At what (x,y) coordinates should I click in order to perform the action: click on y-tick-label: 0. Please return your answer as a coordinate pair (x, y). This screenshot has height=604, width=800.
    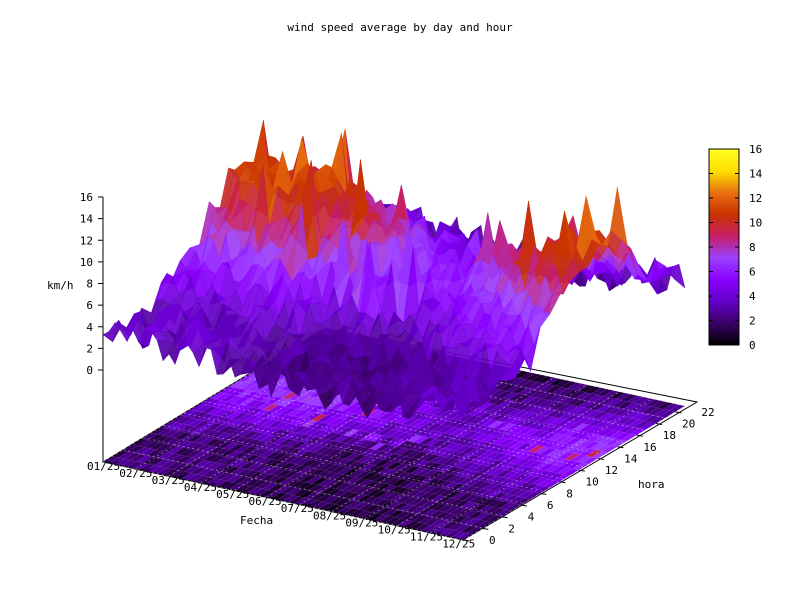
    Looking at the image, I should click on (492, 540).